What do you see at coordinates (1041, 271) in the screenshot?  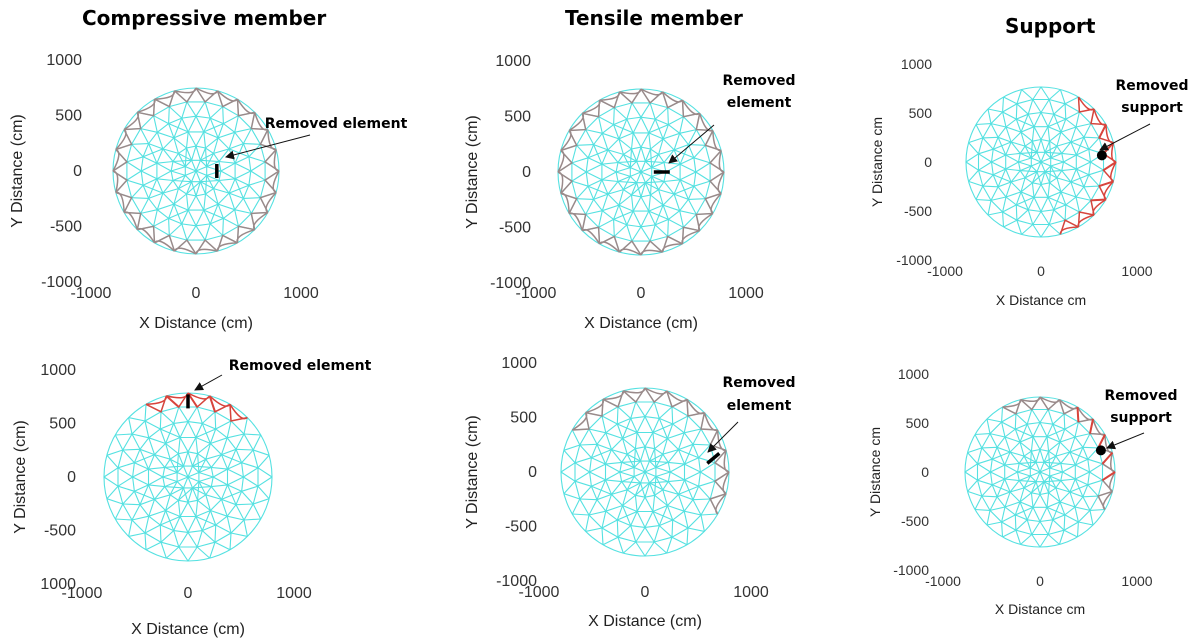 I see `x-tick-label: 0` at bounding box center [1041, 271].